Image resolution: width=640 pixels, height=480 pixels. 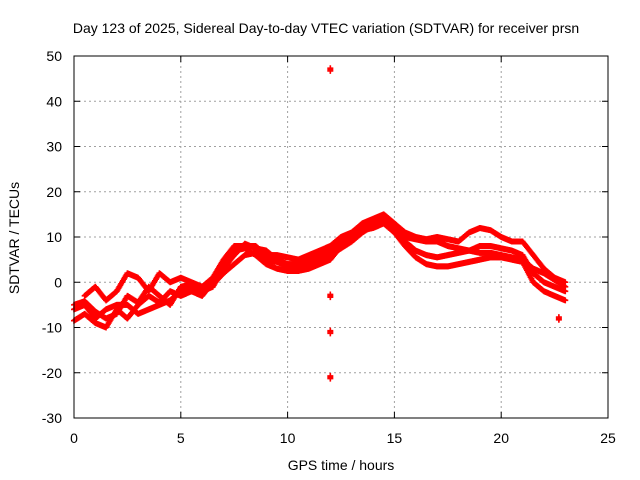 I want to click on x-tick-label: 25, so click(x=608, y=438).